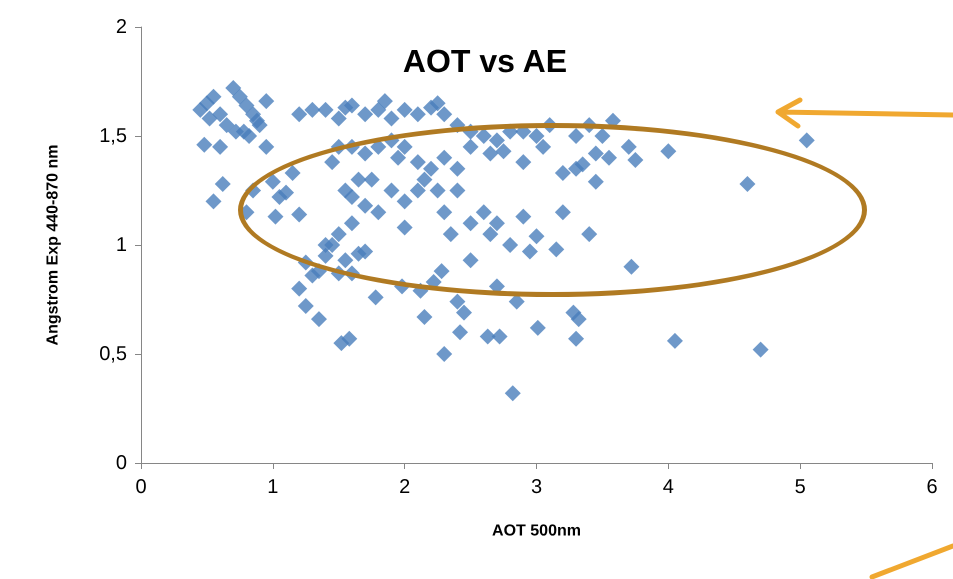 The image size is (953, 579). I want to click on y-tick-label: 1, so click(121, 245).